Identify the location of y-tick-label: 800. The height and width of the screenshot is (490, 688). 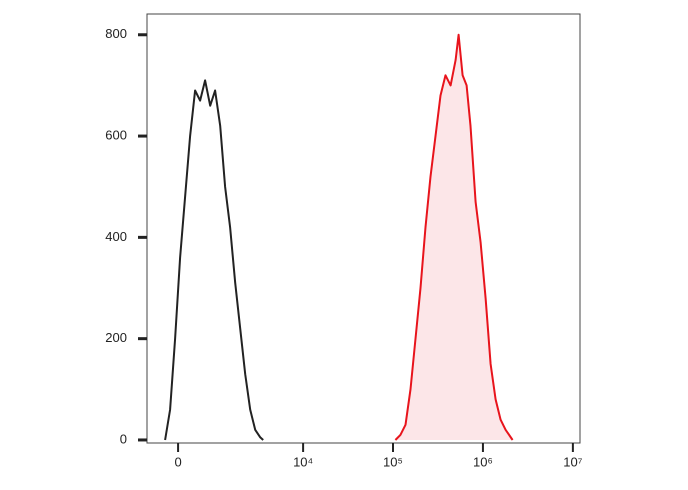
(116, 33).